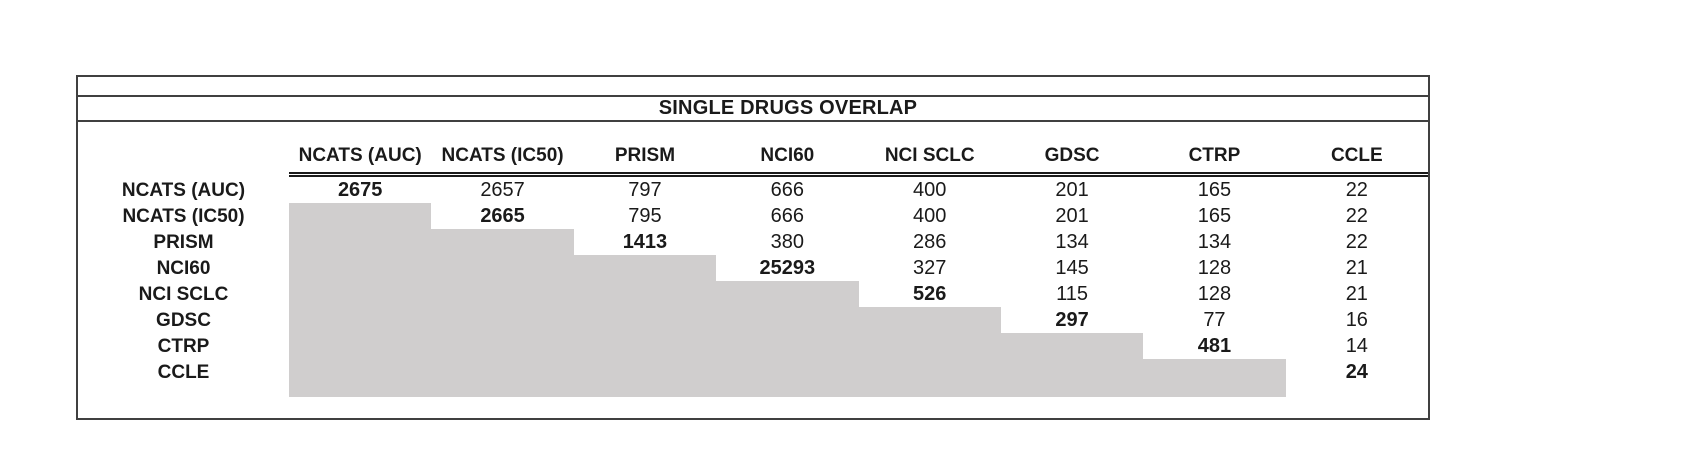  What do you see at coordinates (1356, 149) in the screenshot?
I see `column-header: CCLE` at bounding box center [1356, 149].